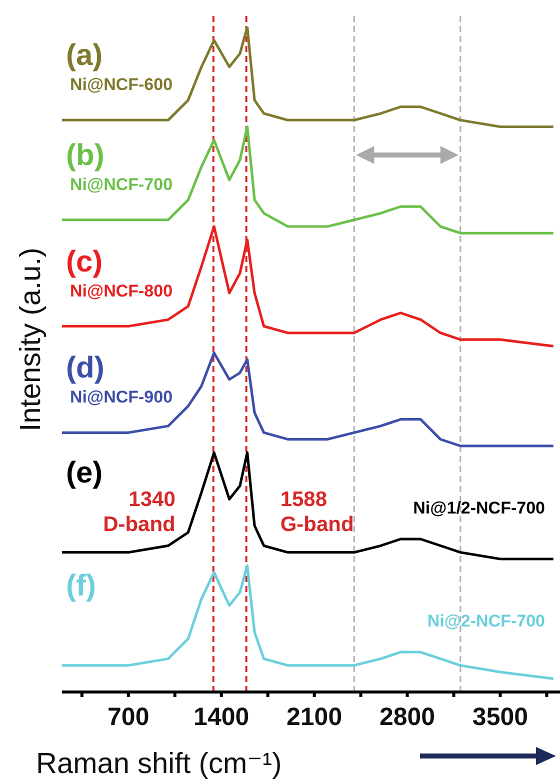  Describe the element at coordinates (85, 368) in the screenshot. I see `annotation: (d)` at that location.